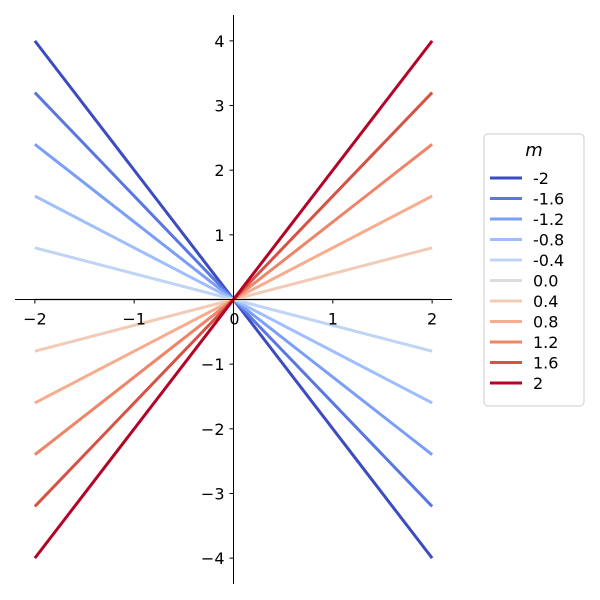 The height and width of the screenshot is (600, 600). What do you see at coordinates (545, 301) in the screenshot?
I see `legend-label-m-0.4: 0.4` at bounding box center [545, 301].